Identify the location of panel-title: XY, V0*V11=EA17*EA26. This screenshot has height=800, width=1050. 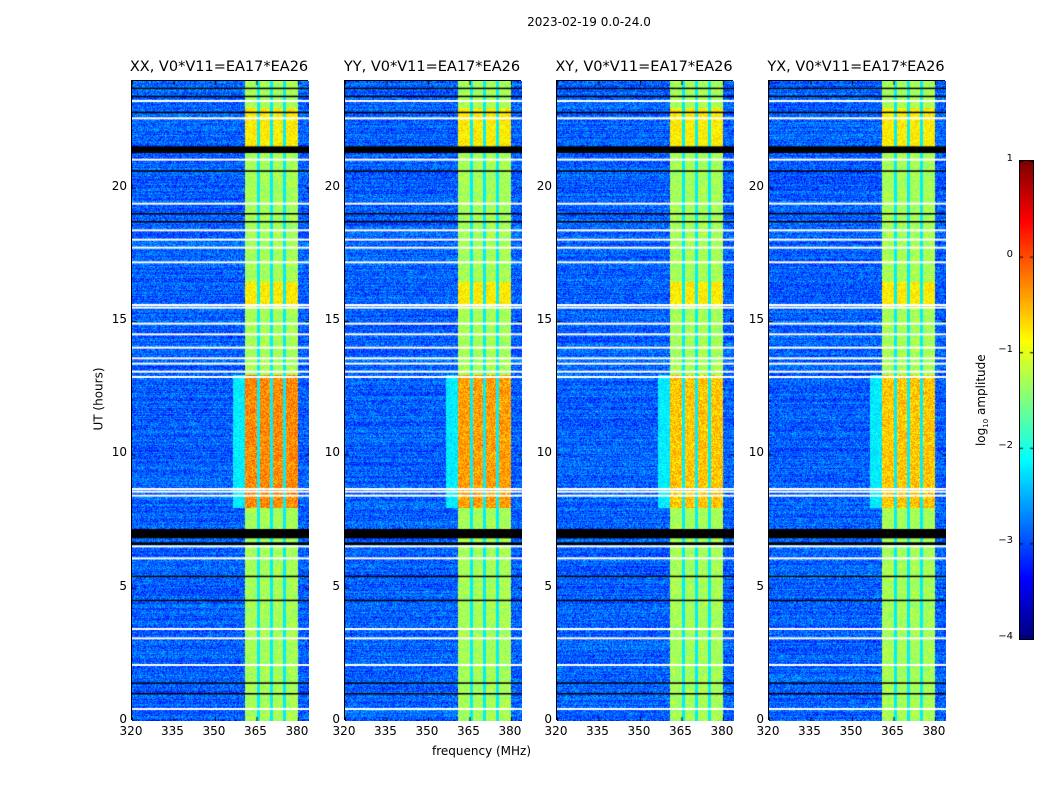
(644, 67).